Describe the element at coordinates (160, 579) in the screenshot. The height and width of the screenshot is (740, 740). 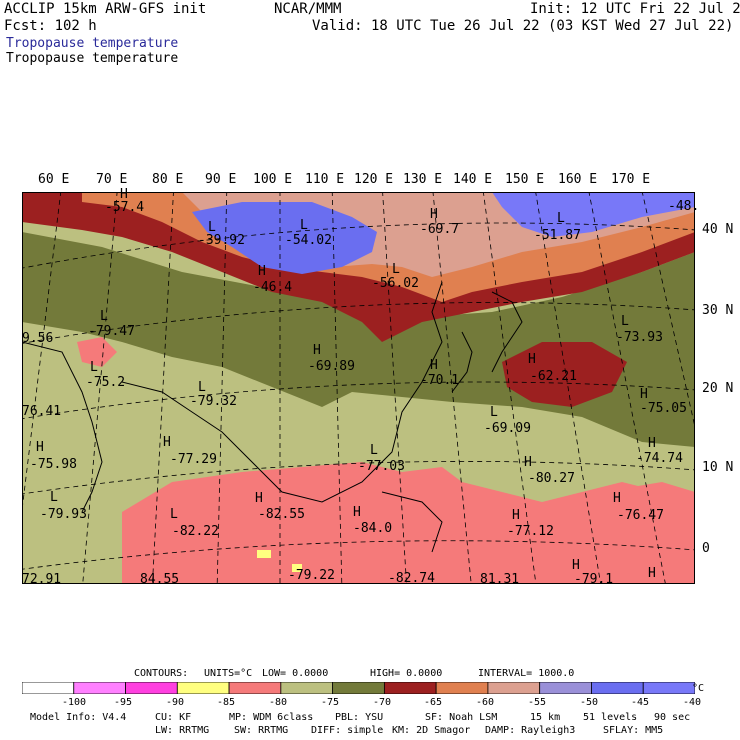
I see `map-value-label: 84.55` at that location.